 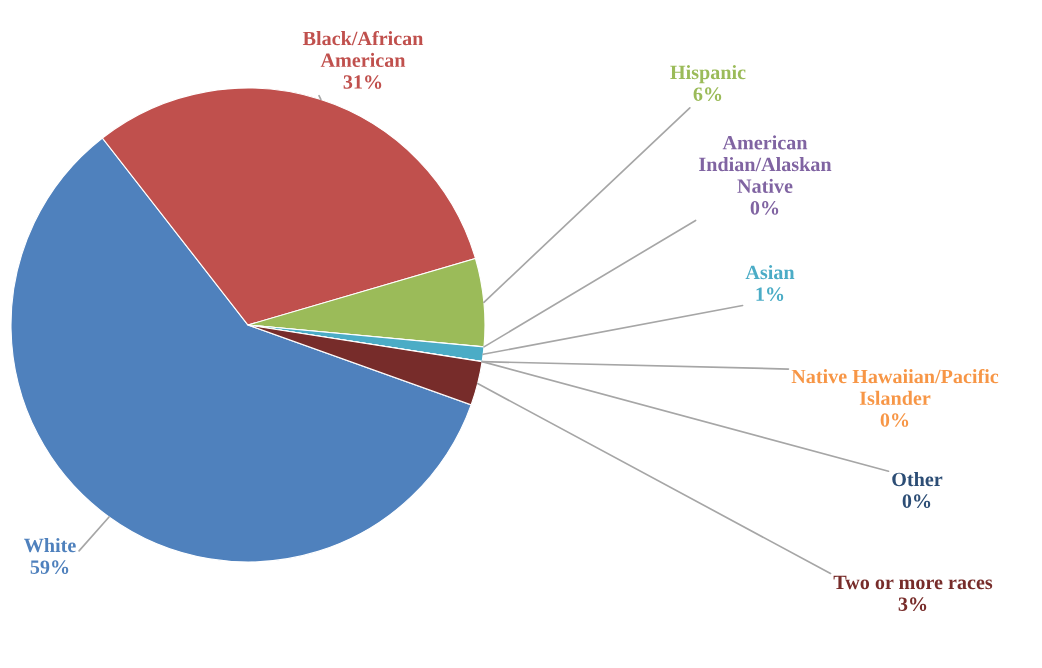 What do you see at coordinates (770, 272) in the screenshot?
I see `slice-label: Asian` at bounding box center [770, 272].